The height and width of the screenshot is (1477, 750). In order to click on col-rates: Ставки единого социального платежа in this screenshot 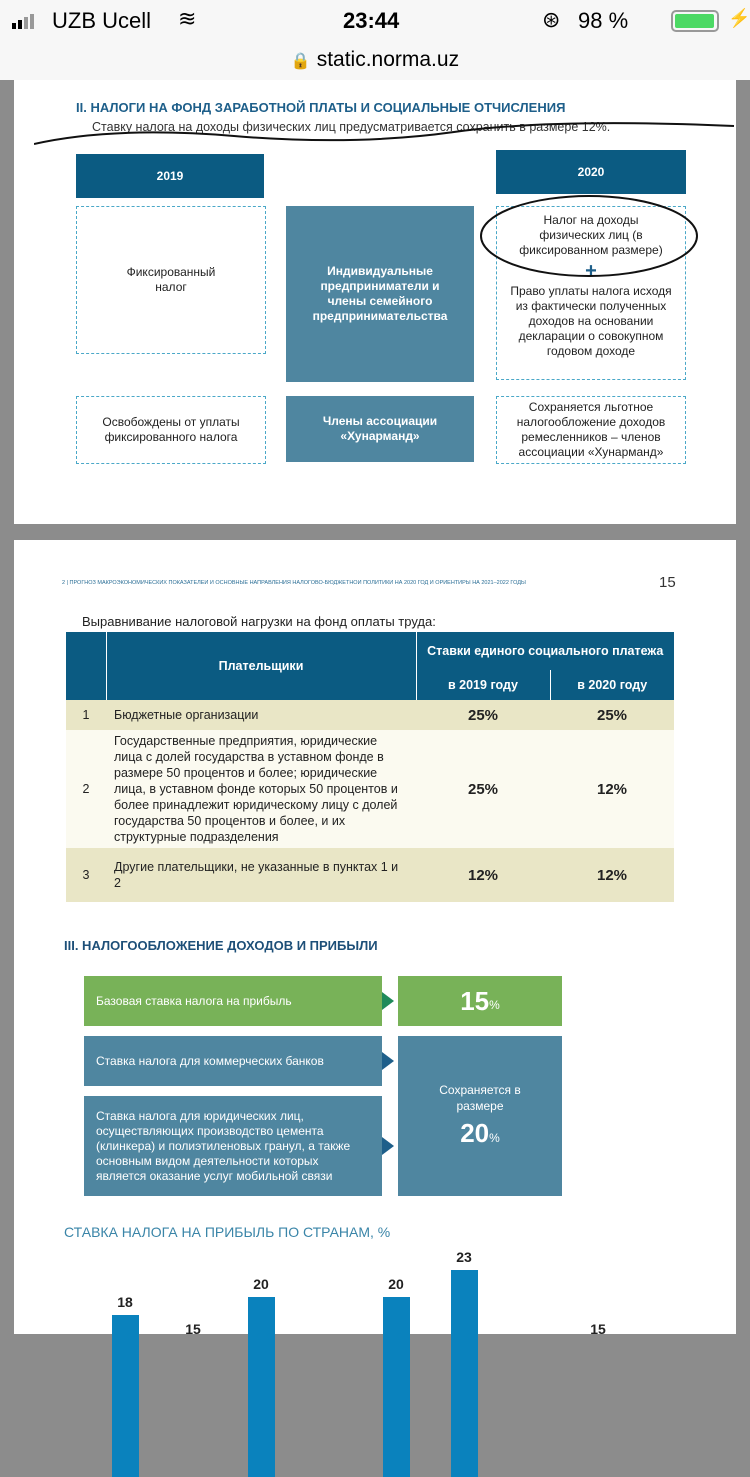, I will do `click(545, 651)`.